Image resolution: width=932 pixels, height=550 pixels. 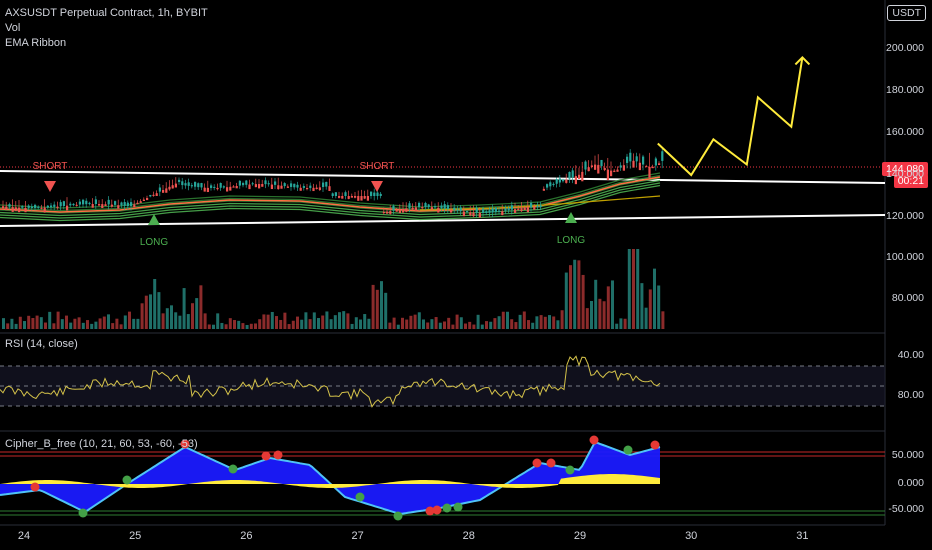 I want to click on ema-legend: EMA Ribbon, so click(x=36, y=43).